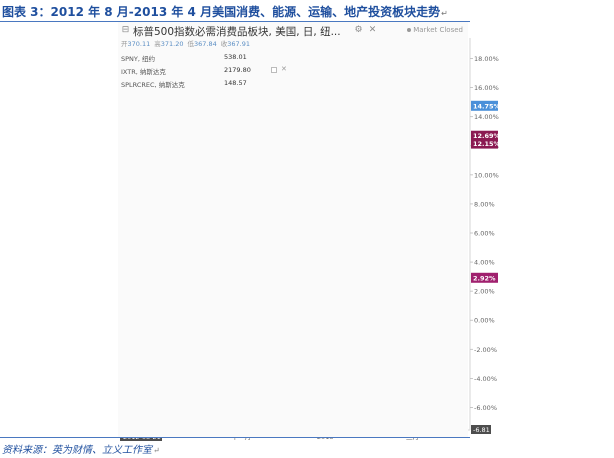 This screenshot has height=458, width=614. Describe the element at coordinates (205, 44) in the screenshot. I see `low-value: 367.84` at that location.